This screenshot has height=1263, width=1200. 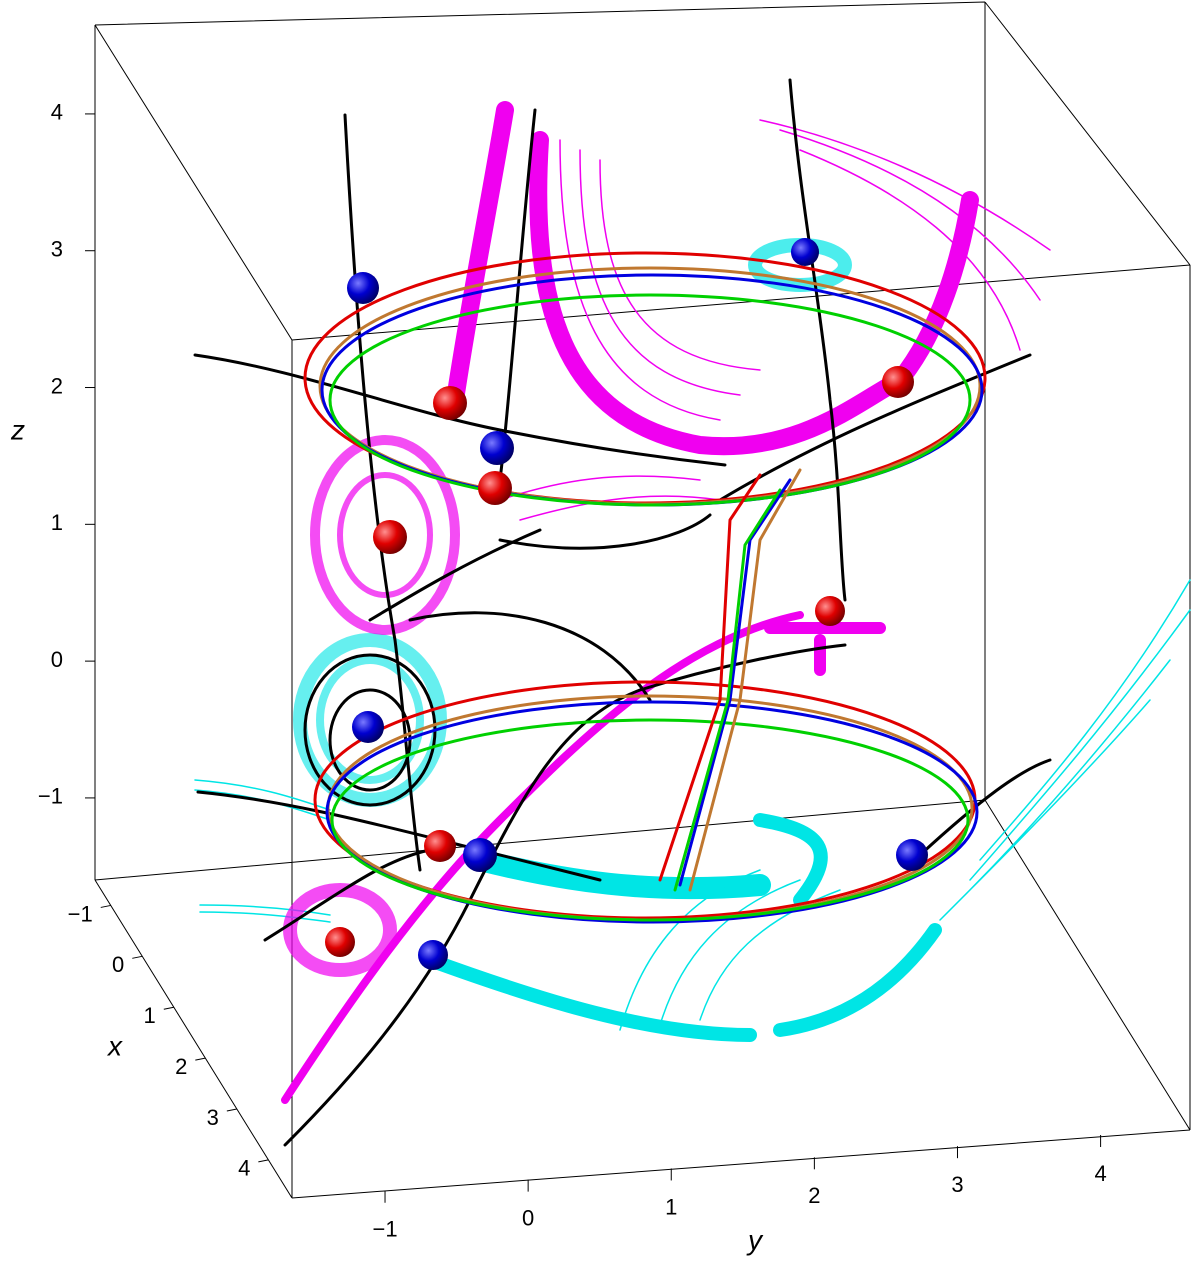 What do you see at coordinates (57, 249) in the screenshot?
I see `z-tick-label: 3` at bounding box center [57, 249].